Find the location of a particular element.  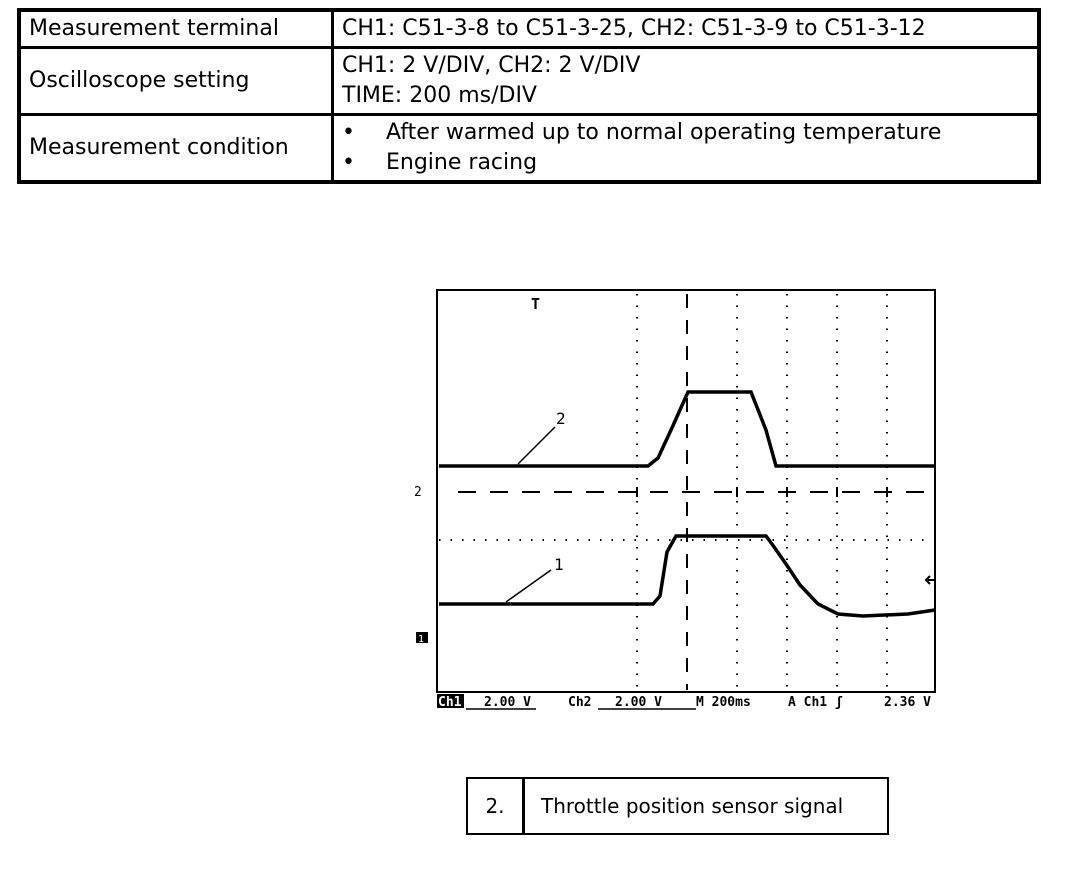

caption-text: Throttle position sensor signal is located at coordinates (692, 806).